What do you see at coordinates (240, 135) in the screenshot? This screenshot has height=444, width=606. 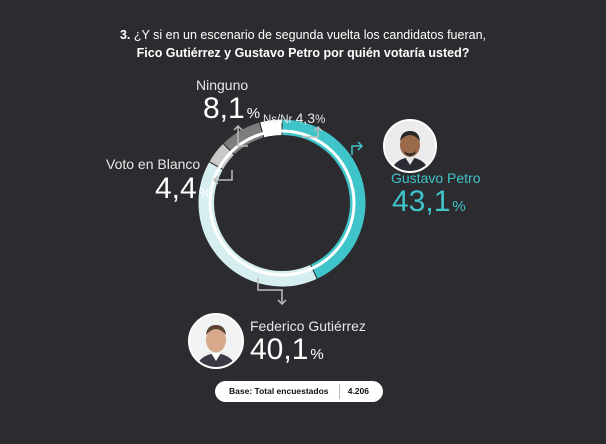 I see `ninguno-connector-icon` at bounding box center [240, 135].